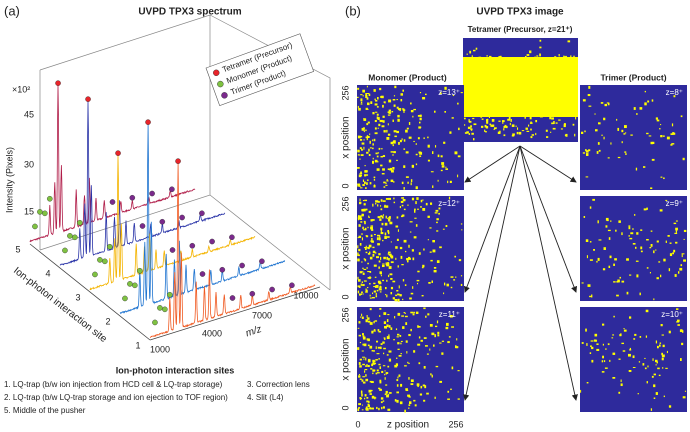 This screenshot has height=432, width=690. Describe the element at coordinates (407, 77) in the screenshot. I see `column-title: Monomer (Product)` at that location.